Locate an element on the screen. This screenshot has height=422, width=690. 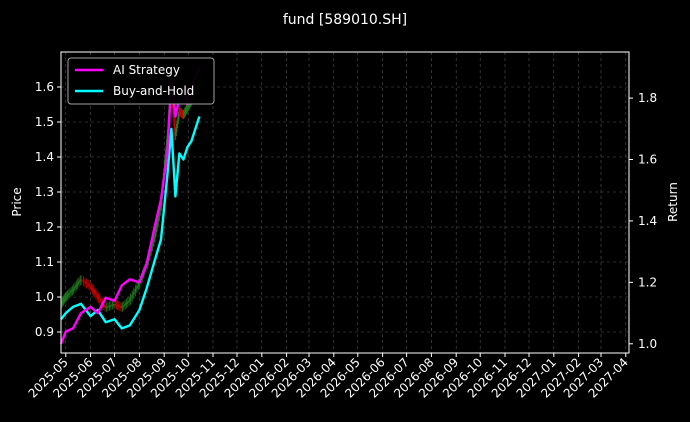
y-right-tick-label: 1.4 is located at coordinates (647, 221).